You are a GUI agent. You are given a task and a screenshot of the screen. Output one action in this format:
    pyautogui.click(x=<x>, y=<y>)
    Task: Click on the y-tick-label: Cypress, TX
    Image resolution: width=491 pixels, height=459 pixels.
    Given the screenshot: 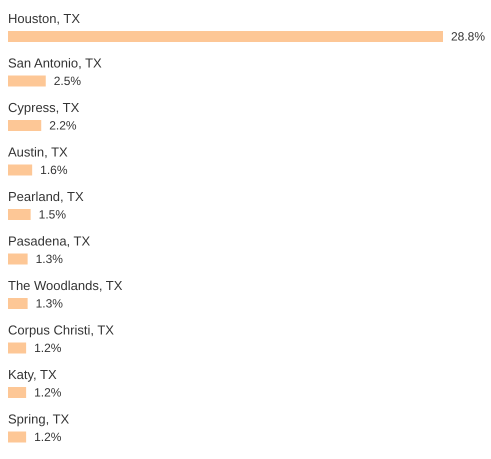 What is the action you would take?
    pyautogui.click(x=44, y=107)
    